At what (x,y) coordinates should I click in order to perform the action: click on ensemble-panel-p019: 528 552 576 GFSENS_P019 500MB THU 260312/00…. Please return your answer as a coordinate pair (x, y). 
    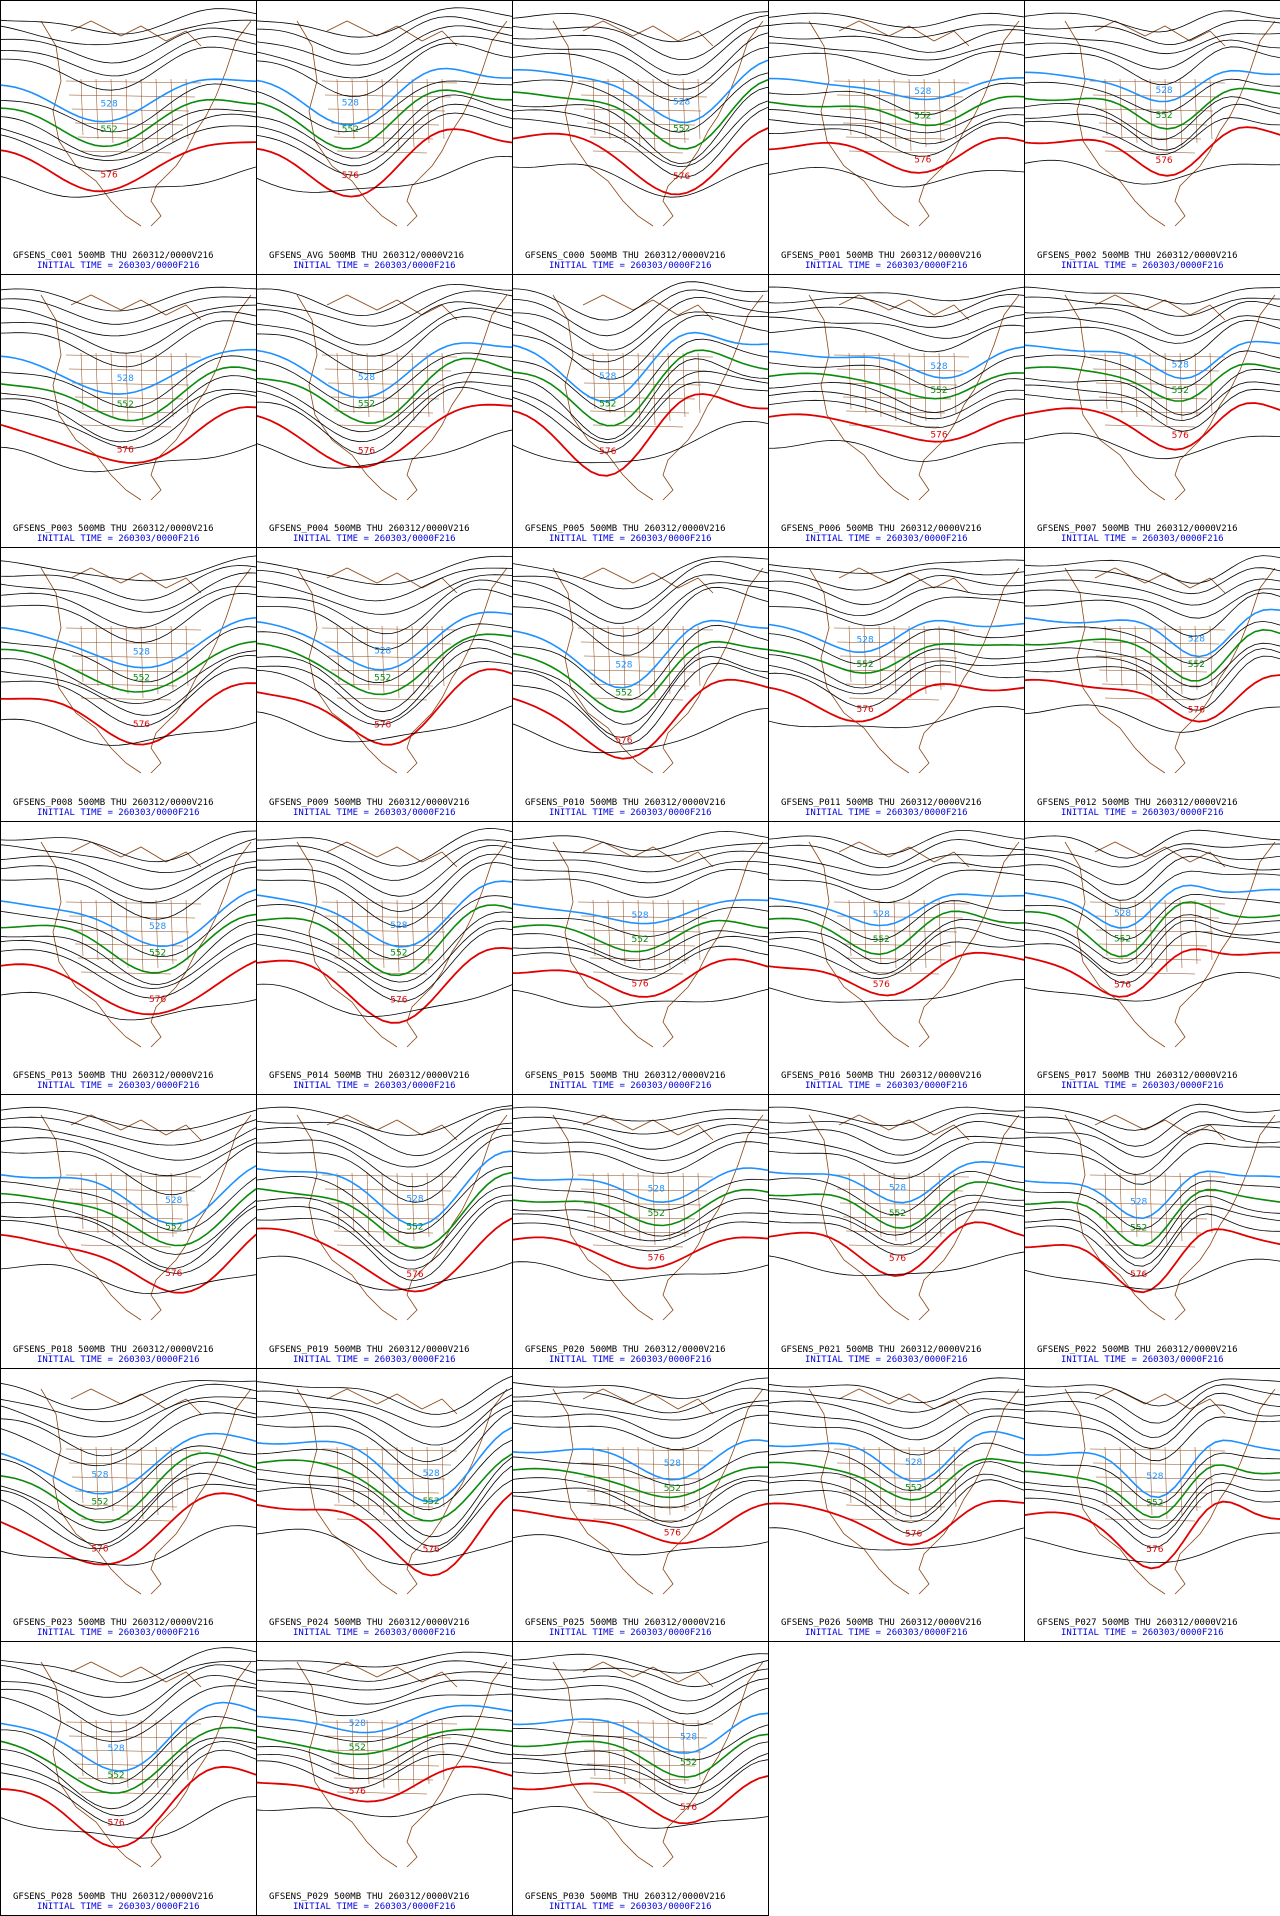
    Looking at the image, I should click on (384, 1231).